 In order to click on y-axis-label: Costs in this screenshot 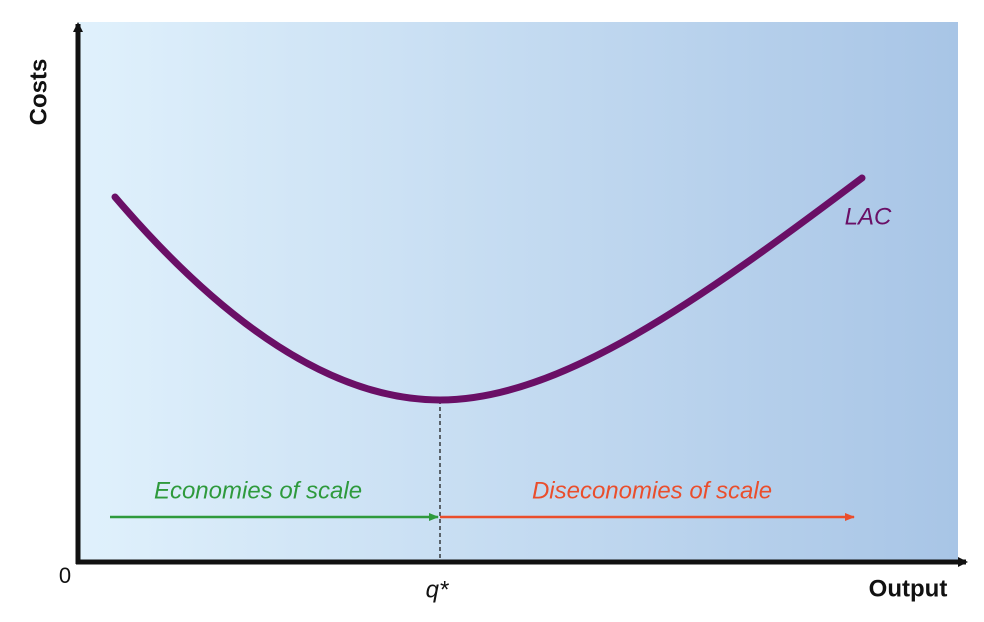, I will do `click(38, 92)`.